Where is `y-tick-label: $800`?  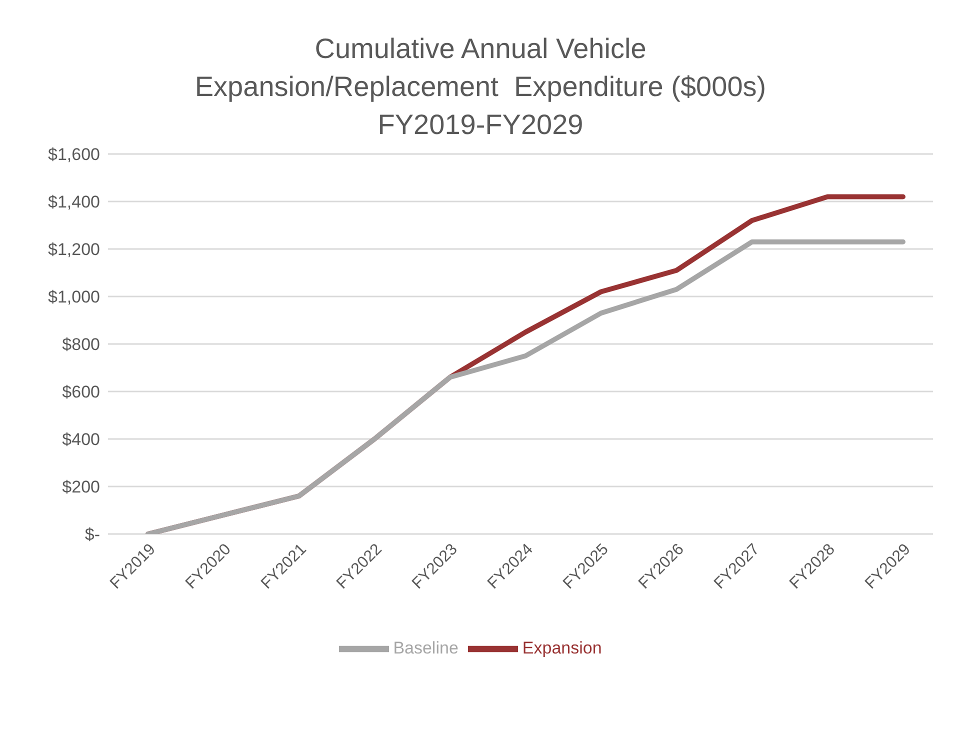 y-tick-label: $800 is located at coordinates (81, 344).